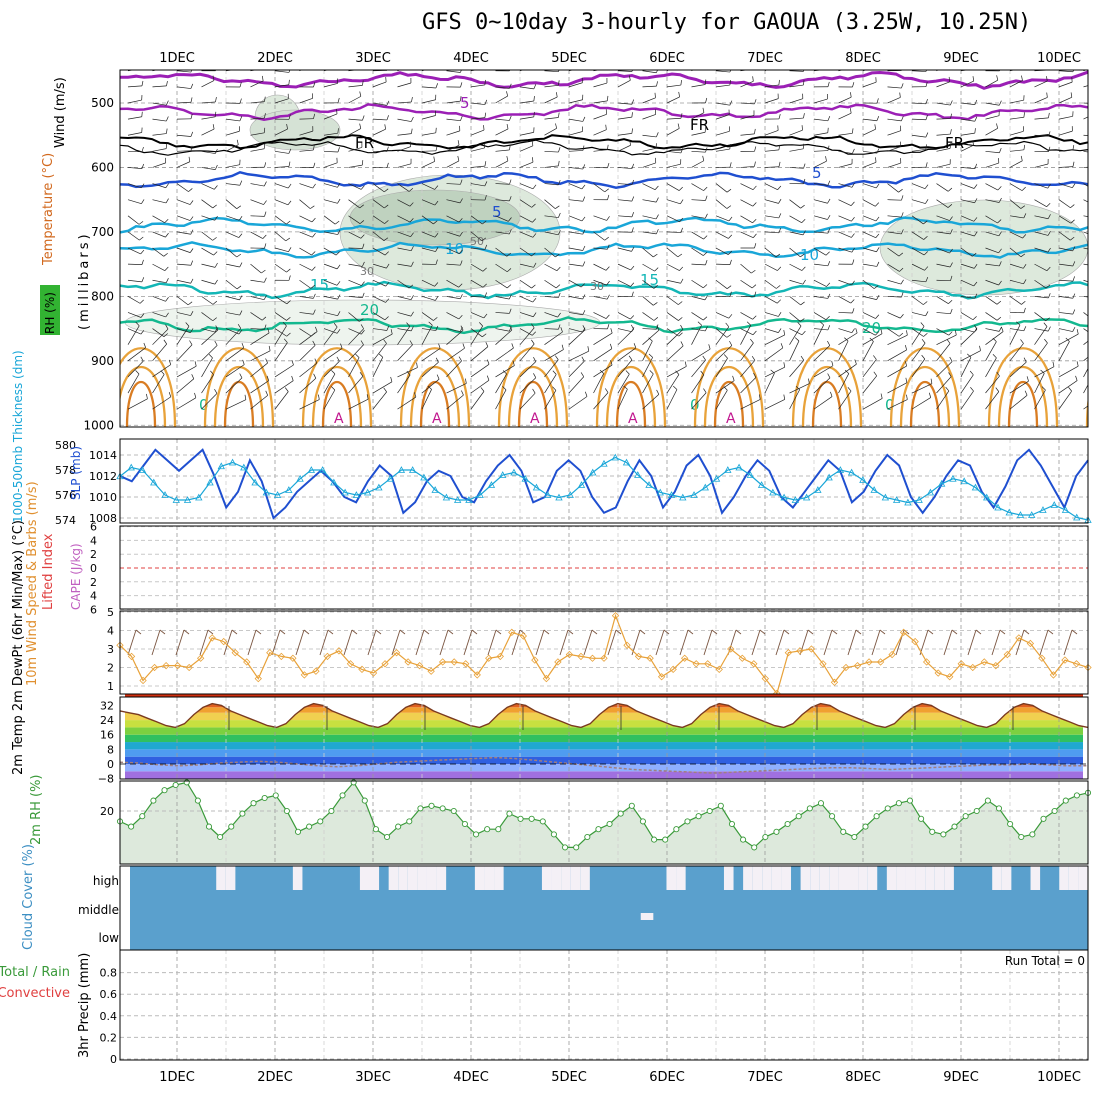 The image size is (1100, 1100). What do you see at coordinates (1059, 58) in the screenshot?
I see `day-label-top: 10DEC` at bounding box center [1059, 58].